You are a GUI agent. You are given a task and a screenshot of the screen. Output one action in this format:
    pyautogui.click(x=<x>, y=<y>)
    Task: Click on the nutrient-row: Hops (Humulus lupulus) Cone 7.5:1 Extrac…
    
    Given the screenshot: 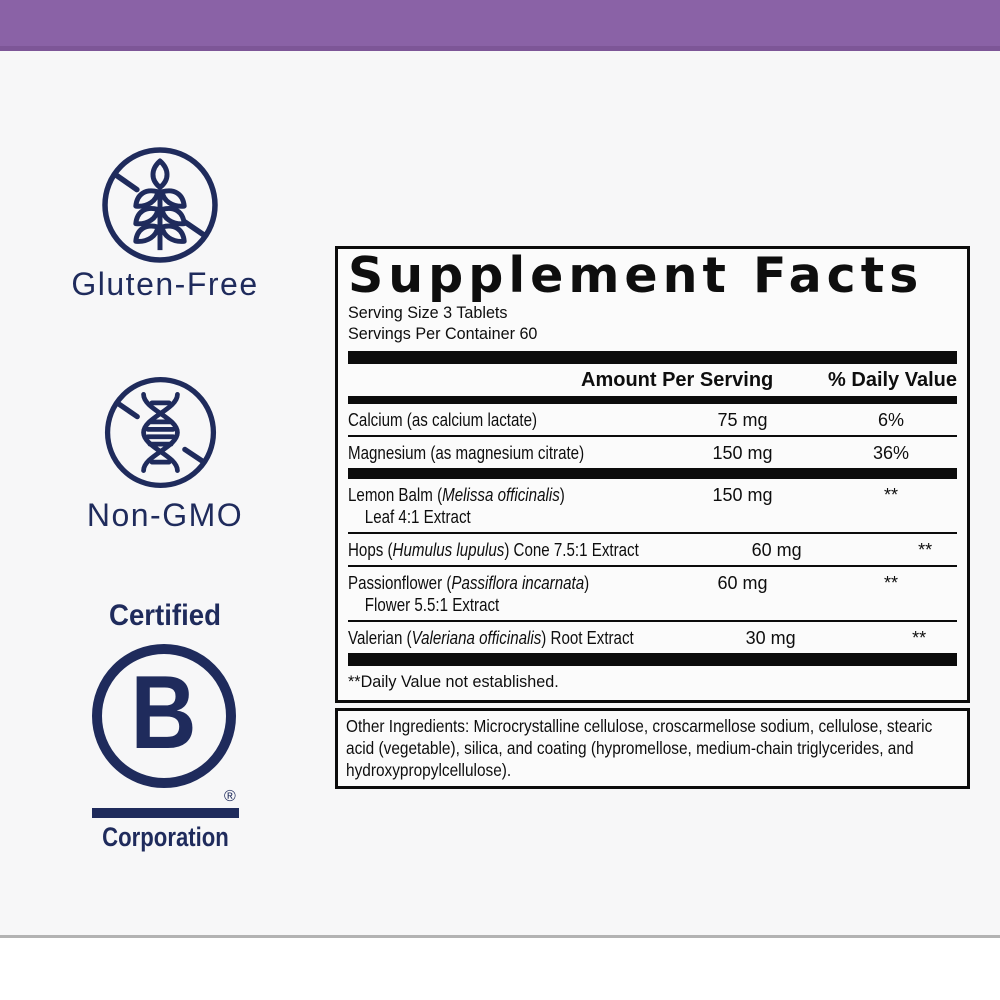 What is the action you would take?
    pyautogui.click(x=652, y=549)
    